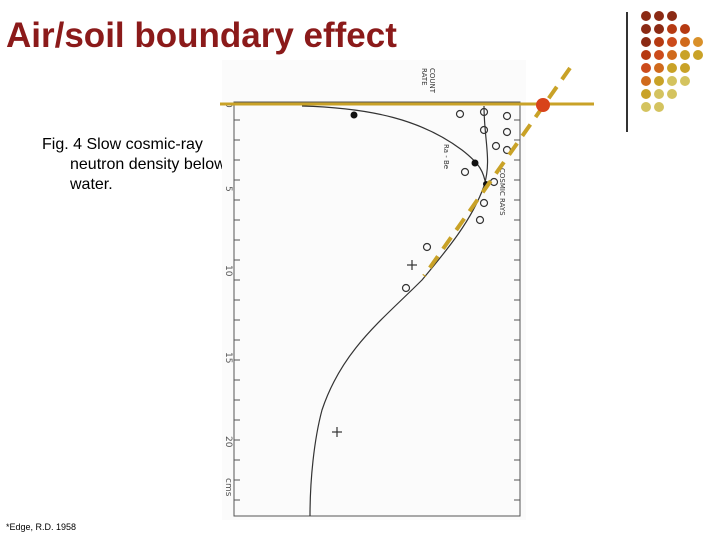  I want to click on depth-tick-label: 5, so click(228, 189).